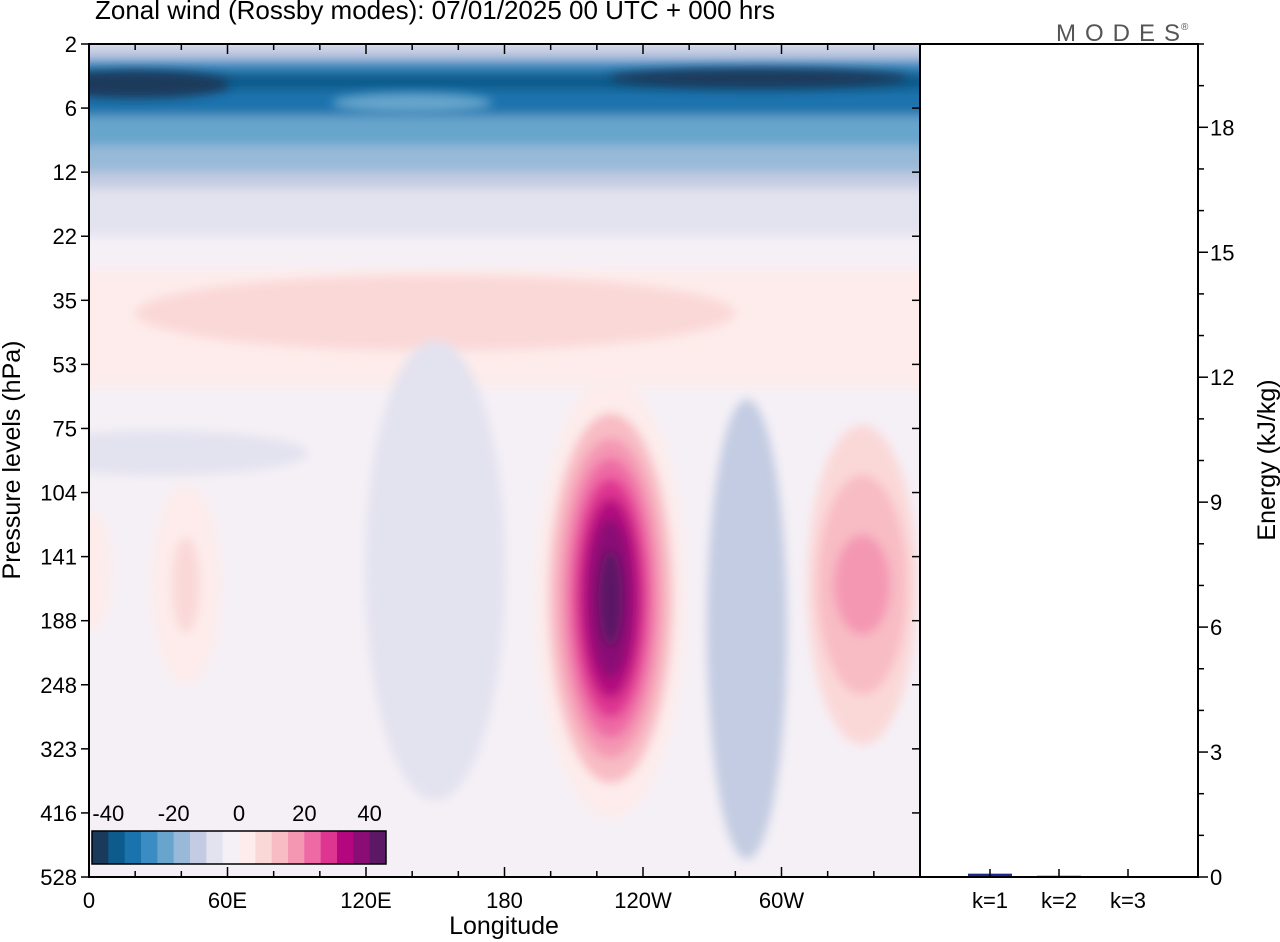 This screenshot has height=942, width=1280. I want to click on energy-tick-label: 15, so click(1222, 252).